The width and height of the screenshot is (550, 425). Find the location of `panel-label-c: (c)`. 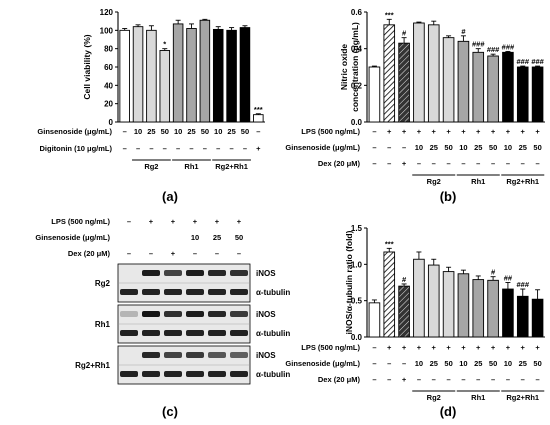

panel-label-c: (c) is located at coordinates (170, 411).